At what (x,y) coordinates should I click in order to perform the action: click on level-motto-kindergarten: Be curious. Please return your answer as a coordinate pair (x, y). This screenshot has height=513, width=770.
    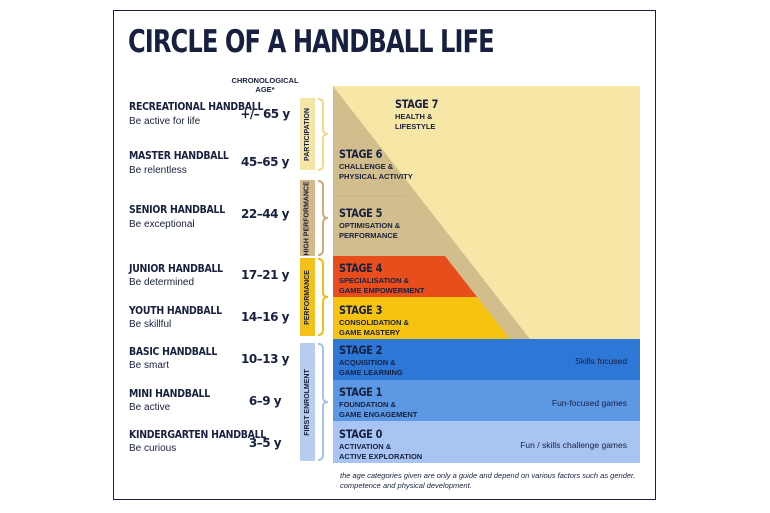
    Looking at the image, I should click on (153, 448).